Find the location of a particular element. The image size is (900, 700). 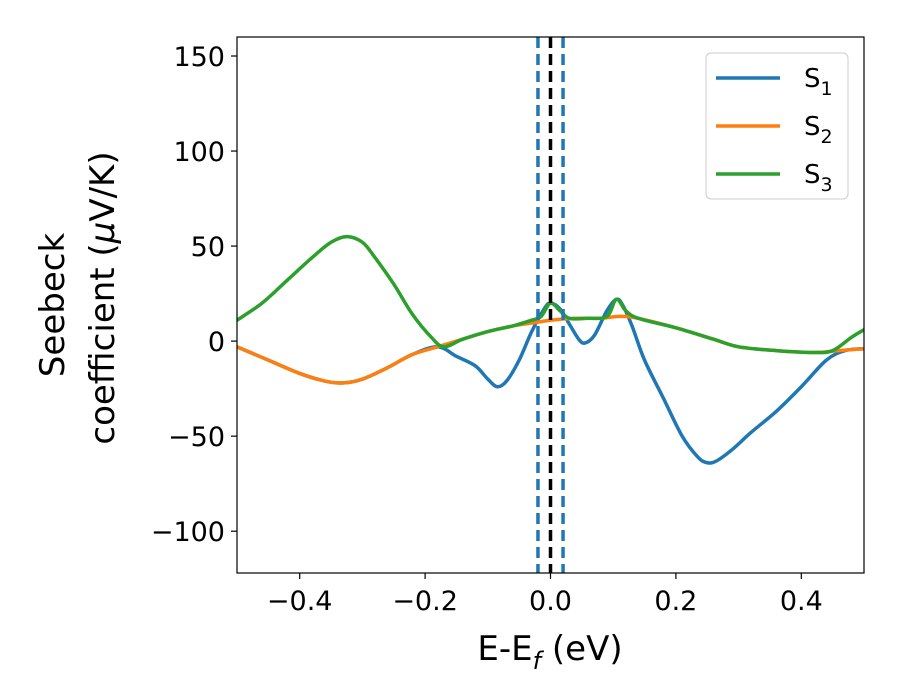

y-axis-title-line2: coefficient (μV/K) is located at coordinates (103, 297).